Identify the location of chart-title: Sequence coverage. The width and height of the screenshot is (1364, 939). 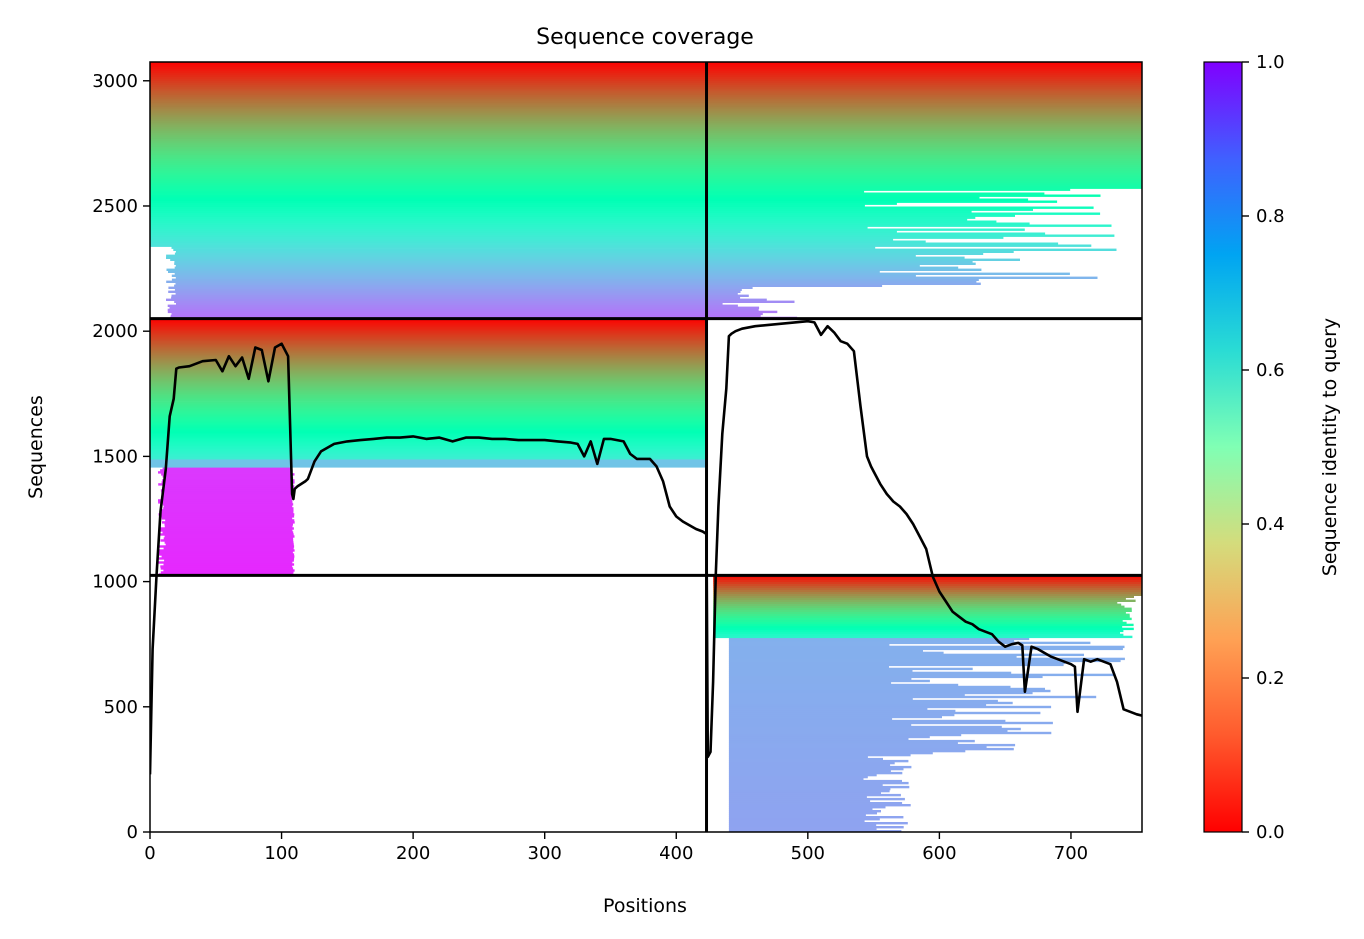
(645, 37).